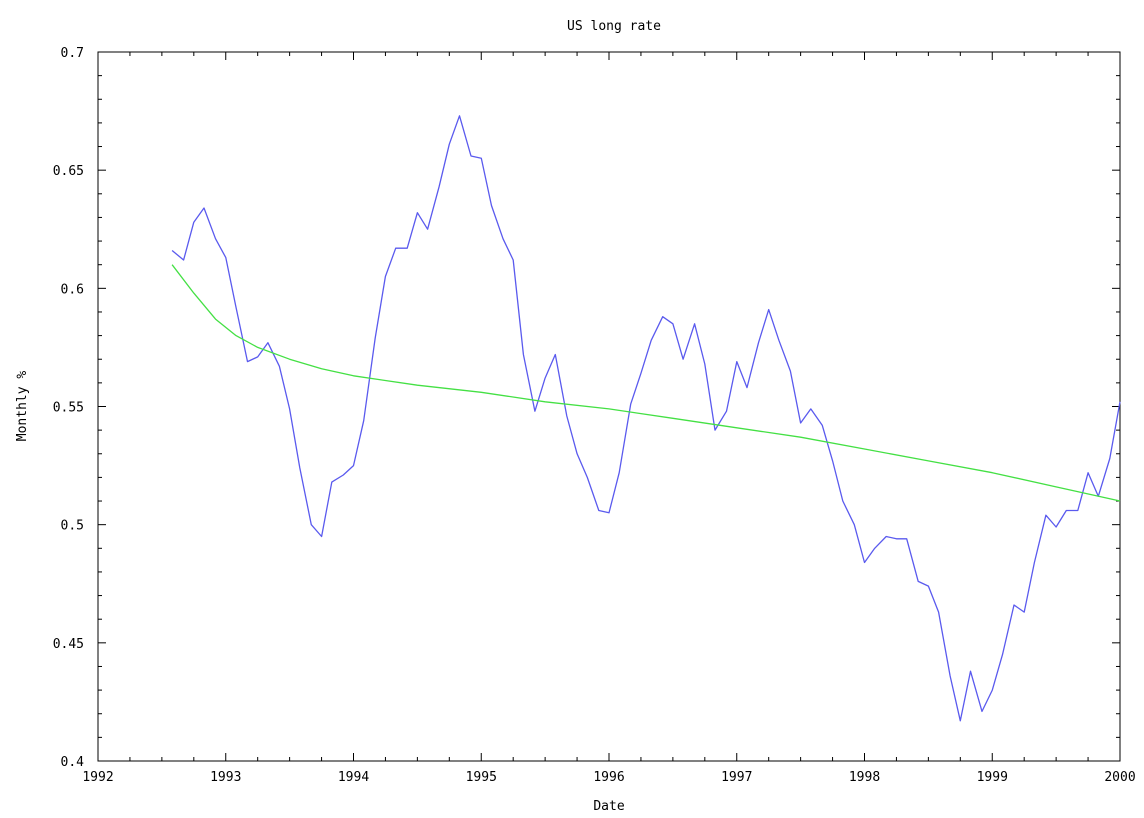  Describe the element at coordinates (608, 806) in the screenshot. I see `x-axis-label: Date` at that location.